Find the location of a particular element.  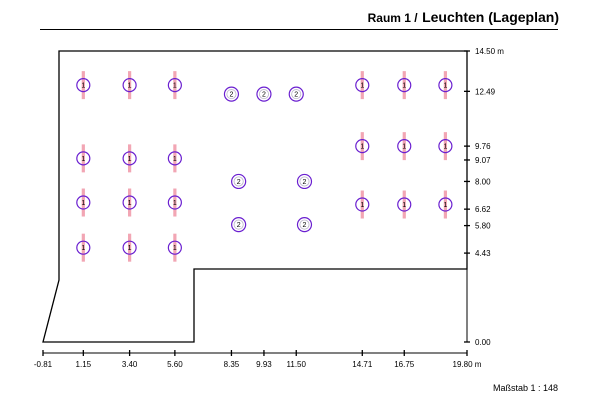

x-tick-label: 16.75 is located at coordinates (404, 364).